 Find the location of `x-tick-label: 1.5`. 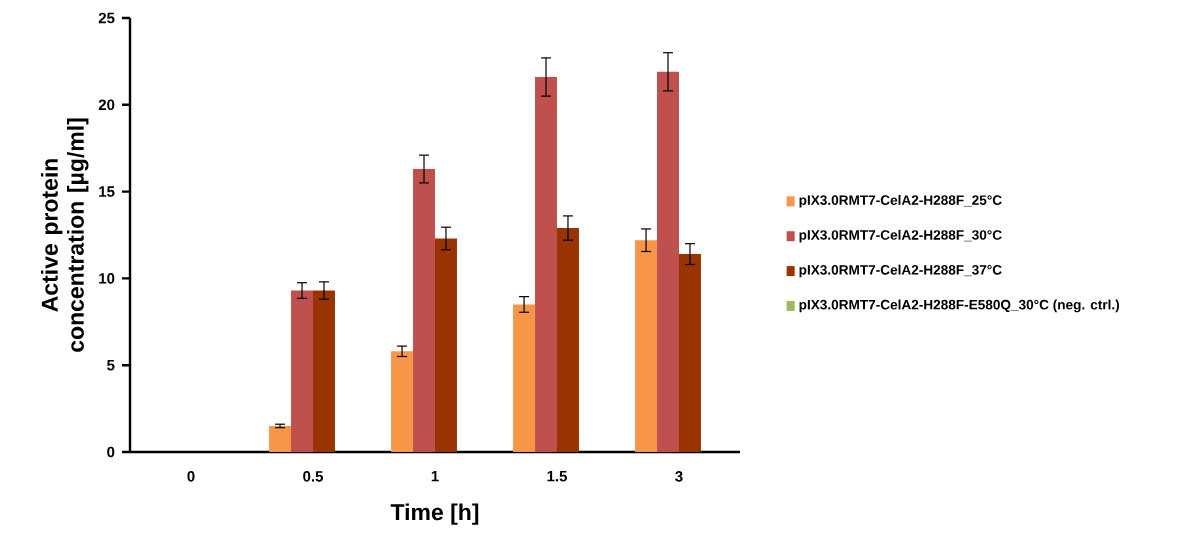

x-tick-label: 1.5 is located at coordinates (557, 476).